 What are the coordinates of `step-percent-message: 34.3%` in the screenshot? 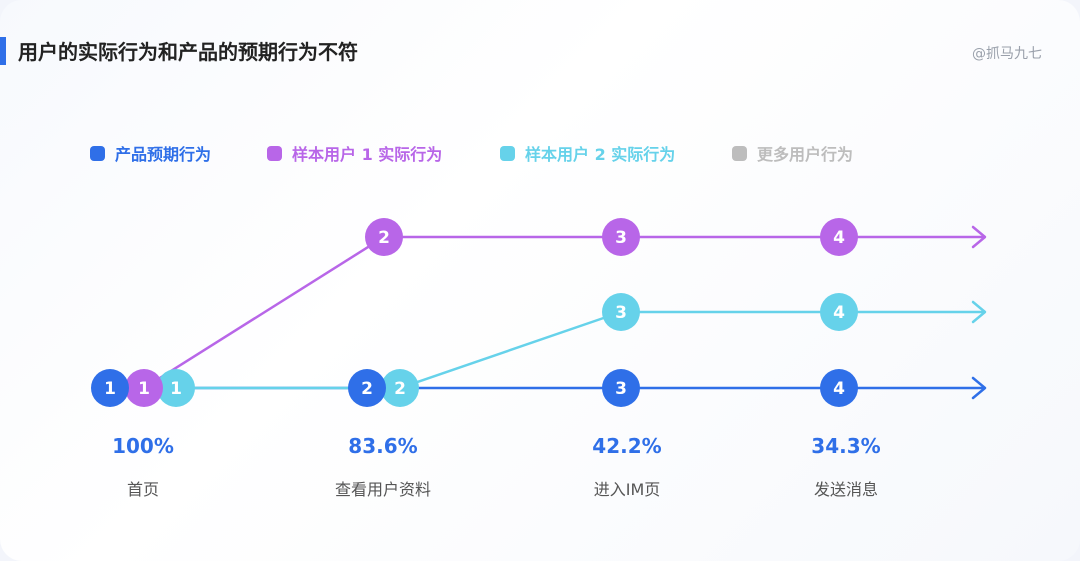 It's located at (846, 446).